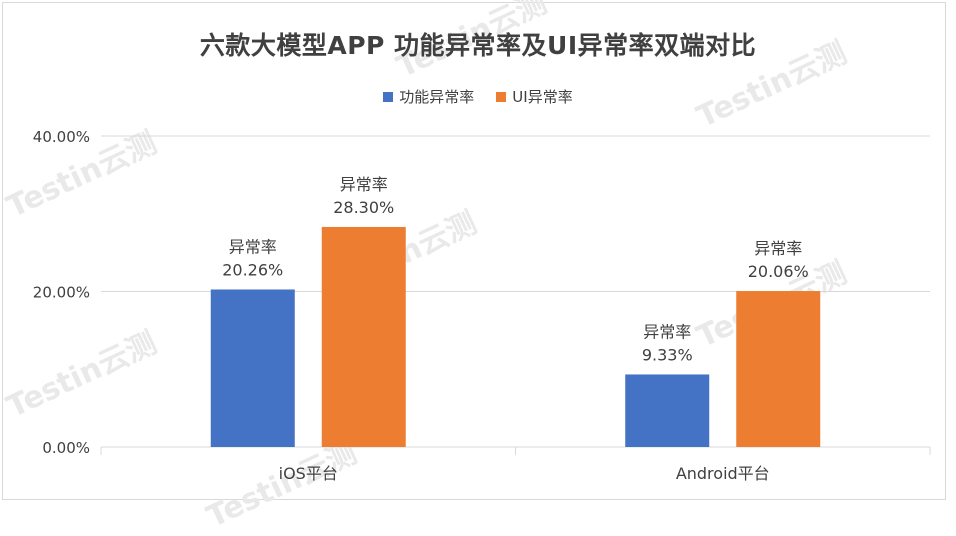  I want to click on x-category-label: Android平台, so click(723, 473).